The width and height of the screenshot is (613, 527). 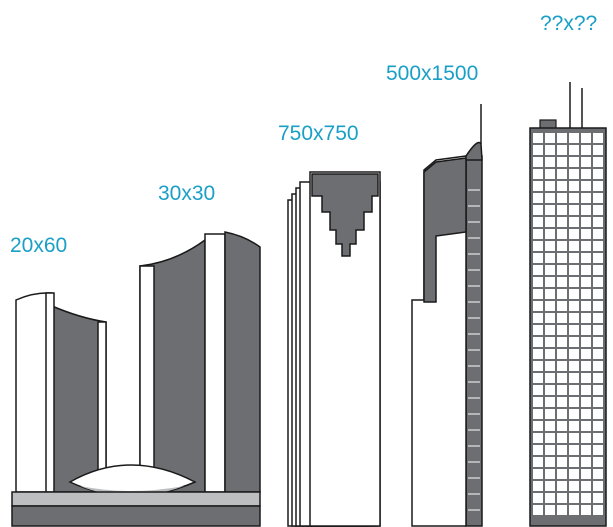 I want to click on slender-tower-cap, so click(x=474, y=151).